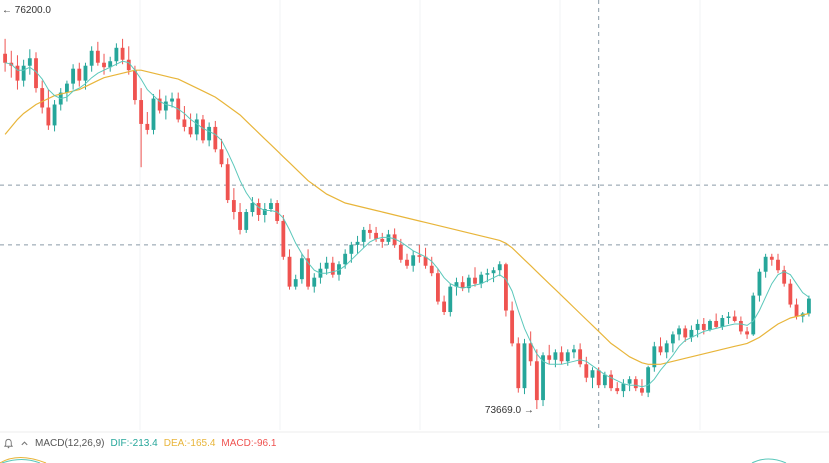  I want to click on macd-curve-right, so click(769, 460).